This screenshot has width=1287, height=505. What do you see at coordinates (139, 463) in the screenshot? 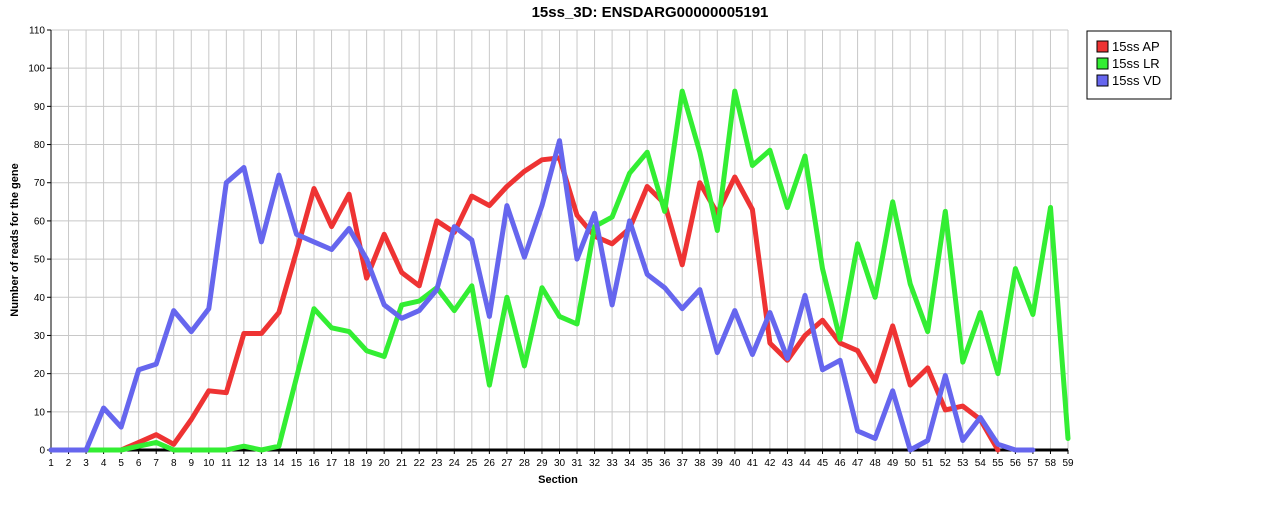
I see `x-tick-label: 6` at bounding box center [139, 463].